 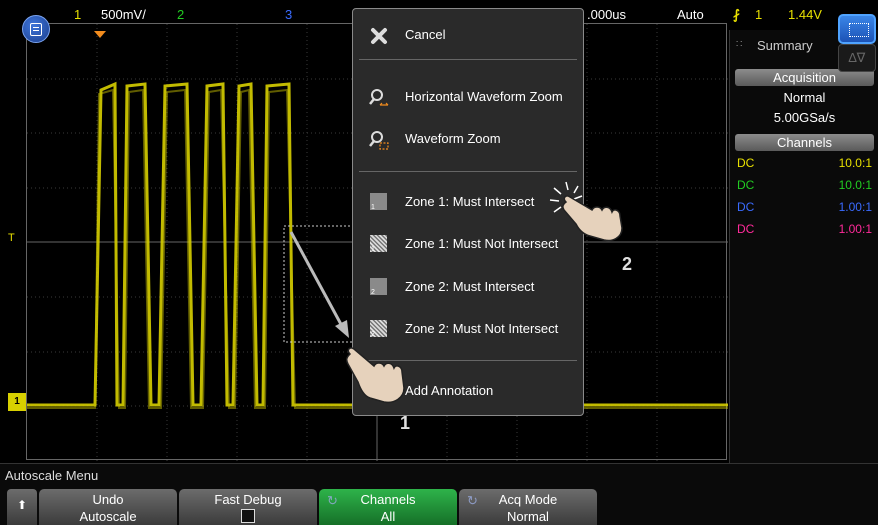 I want to click on trigger-position-marker-icon, so click(x=100, y=34).